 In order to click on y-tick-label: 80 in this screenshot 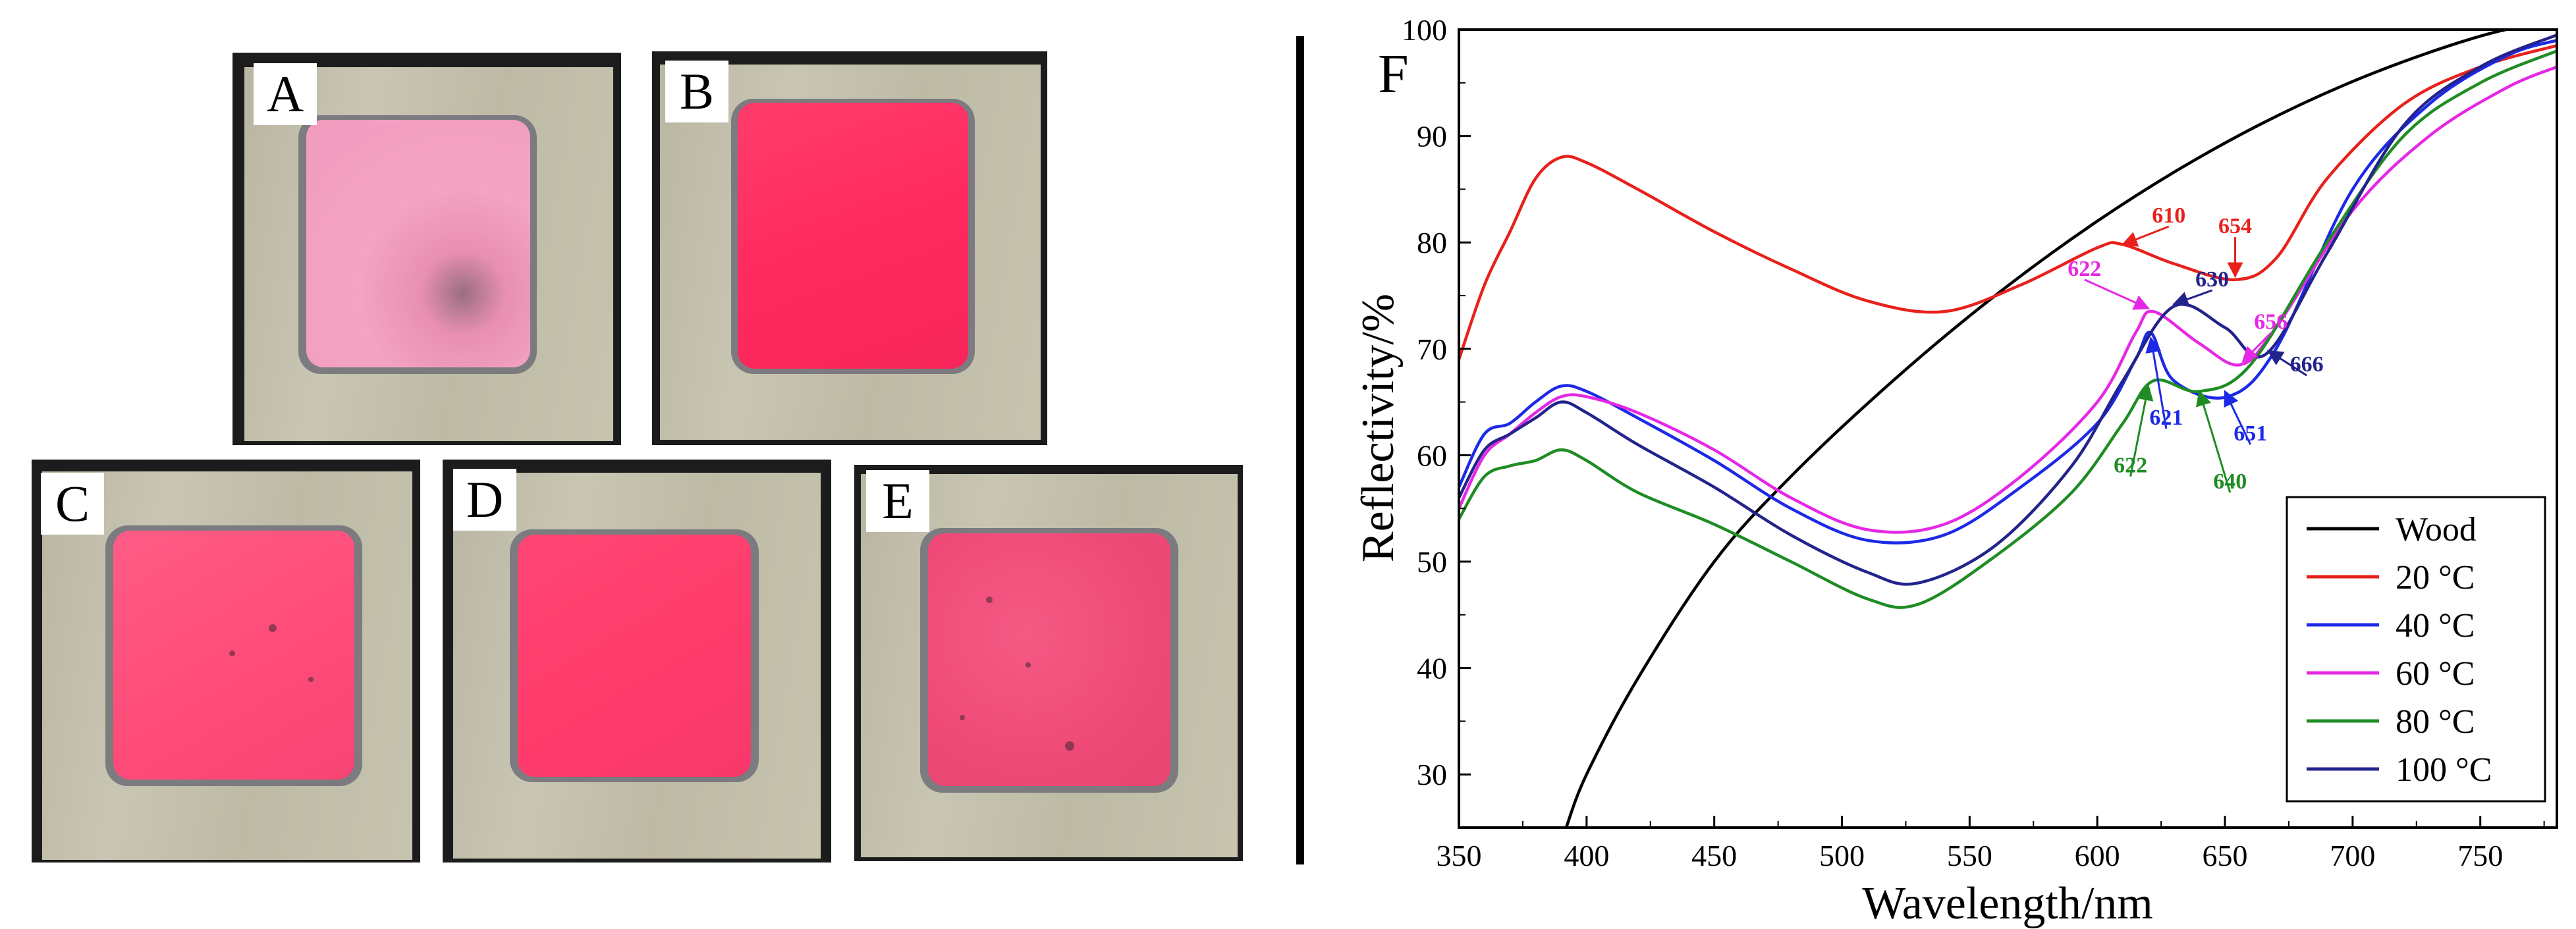, I will do `click(1432, 242)`.